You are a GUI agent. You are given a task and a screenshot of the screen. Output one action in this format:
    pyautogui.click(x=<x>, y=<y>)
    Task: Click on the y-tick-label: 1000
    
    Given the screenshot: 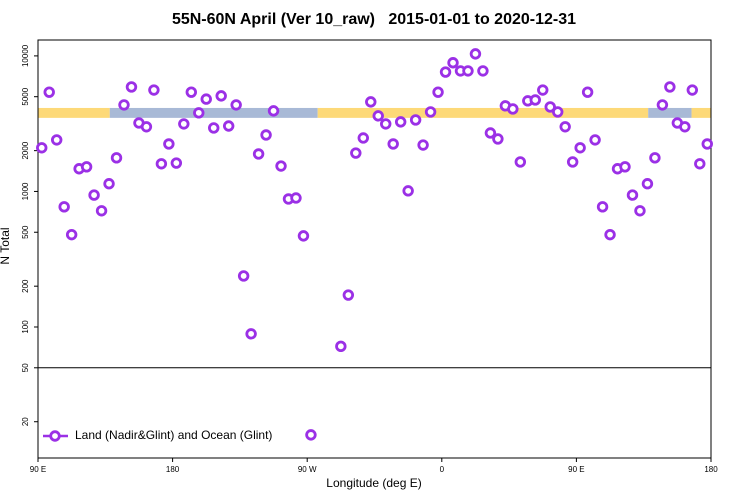 What is the action you would take?
    pyautogui.click(x=25, y=191)
    